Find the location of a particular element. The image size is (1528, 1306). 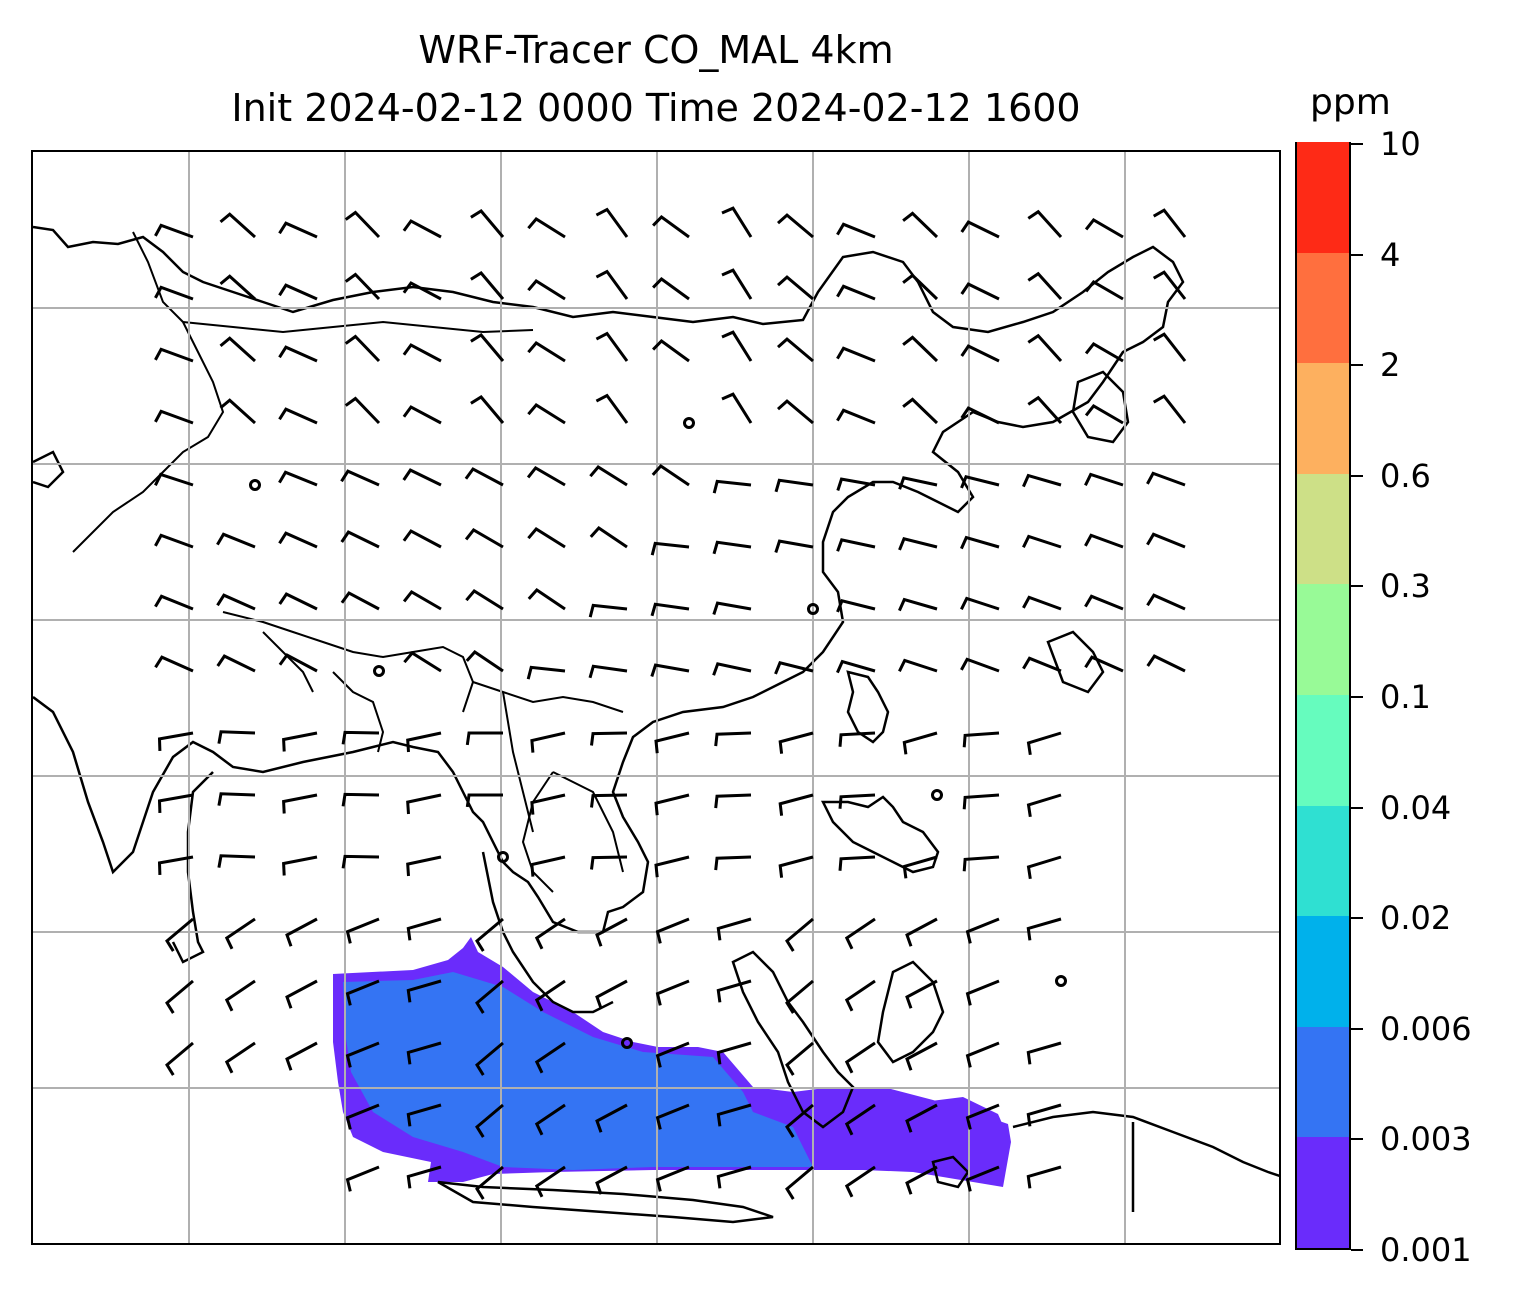

colorbar-tick-label: 0.006 is located at coordinates (1426, 1028).